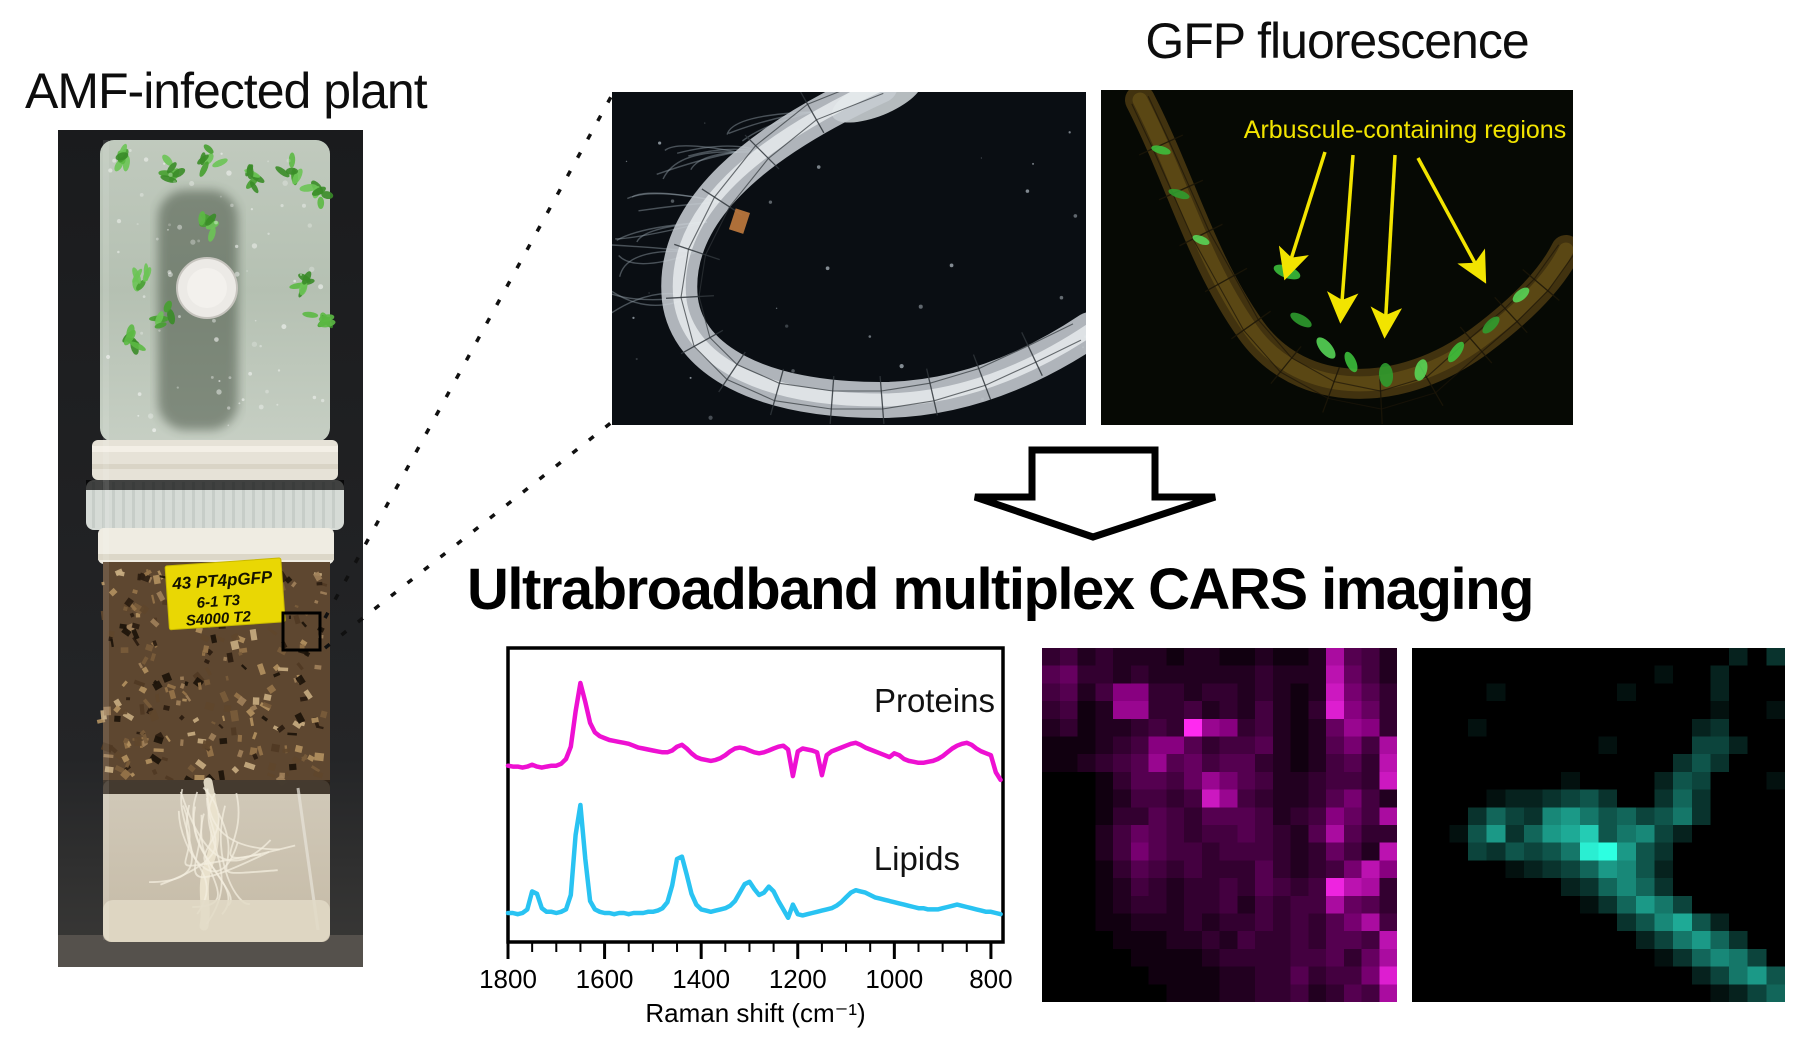 This screenshot has width=1793, height=1042. Describe the element at coordinates (894, 979) in the screenshot. I see `x-tick-label: 1000` at that location.